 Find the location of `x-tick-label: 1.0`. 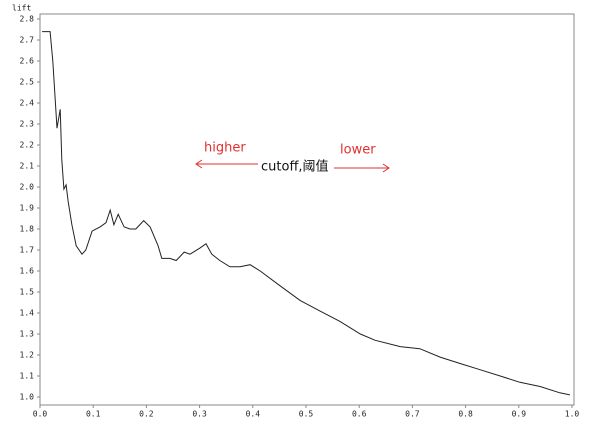

x-tick-label: 1.0 is located at coordinates (572, 414).